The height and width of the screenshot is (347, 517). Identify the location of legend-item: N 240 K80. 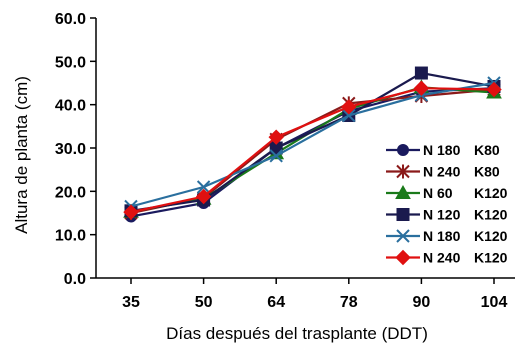
(443, 172).